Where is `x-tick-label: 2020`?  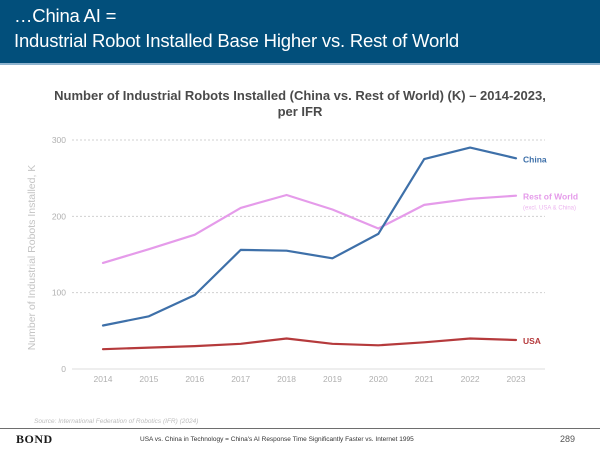
x-tick-label: 2020 is located at coordinates (378, 379).